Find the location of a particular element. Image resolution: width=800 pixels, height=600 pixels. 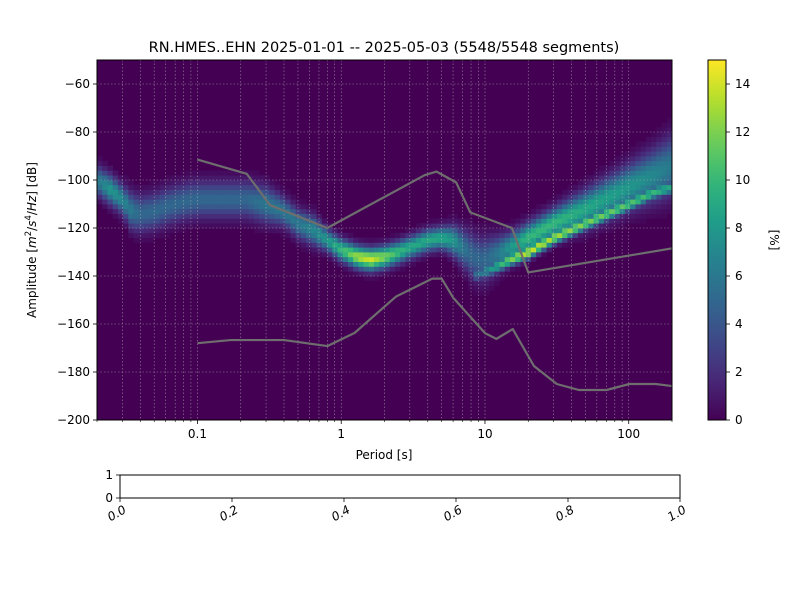

empty-axes-y-axis: 01 is located at coordinates (112, 486).